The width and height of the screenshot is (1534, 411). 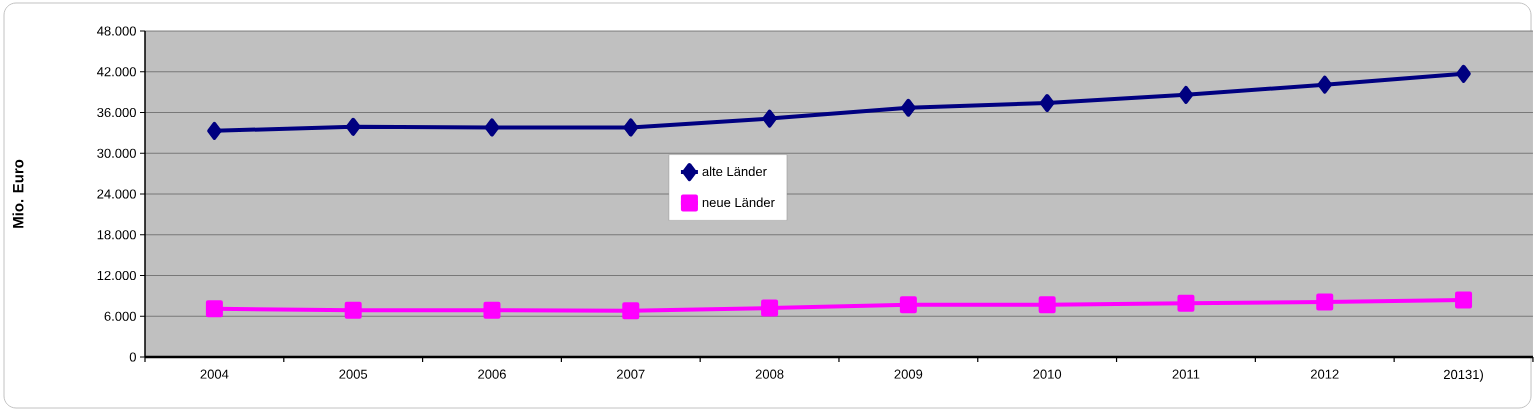 What do you see at coordinates (116, 72) in the screenshot?
I see `y-tick-label: 42.000` at bounding box center [116, 72].